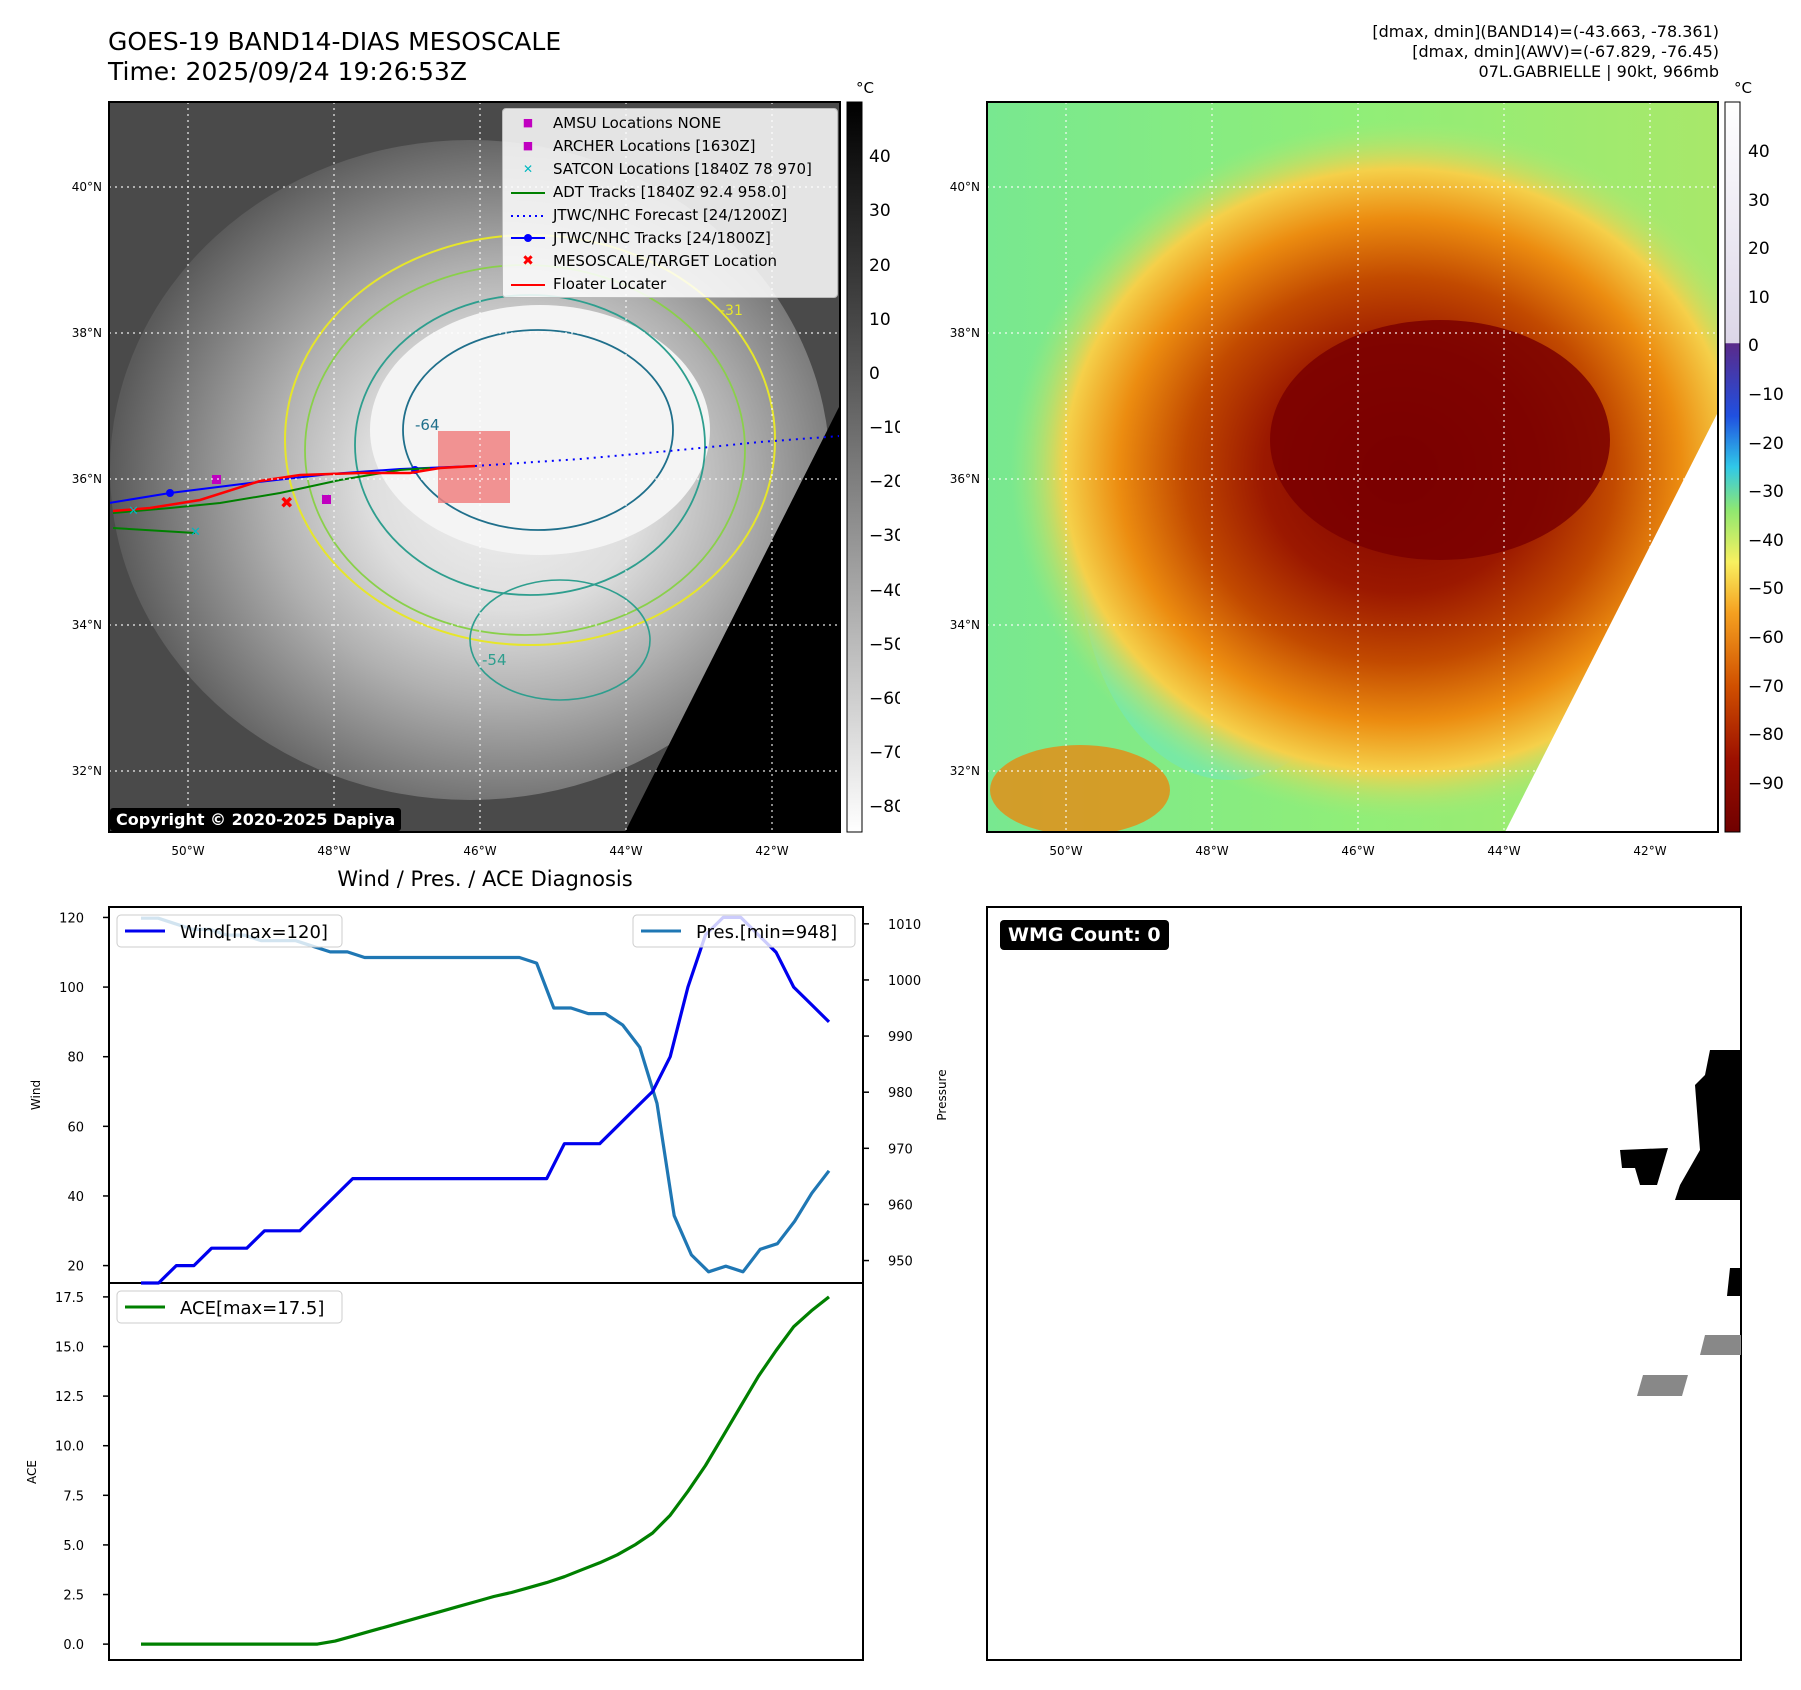 This screenshot has width=1801, height=1690. Describe the element at coordinates (84, 1093) in the screenshot. I see `wind-ticks: 20 40 60 80 100 120` at that location.